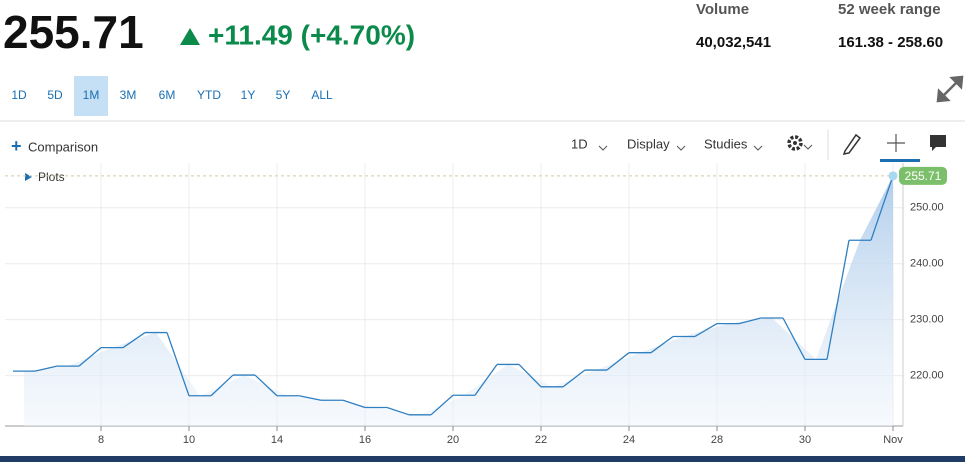  Describe the element at coordinates (938, 143) in the screenshot. I see `comment-icon` at that location.